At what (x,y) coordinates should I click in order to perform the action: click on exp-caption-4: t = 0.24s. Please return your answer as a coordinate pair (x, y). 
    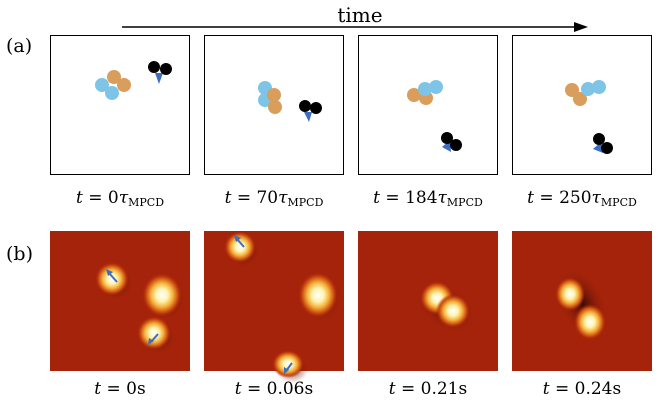
    Looking at the image, I should click on (582, 389).